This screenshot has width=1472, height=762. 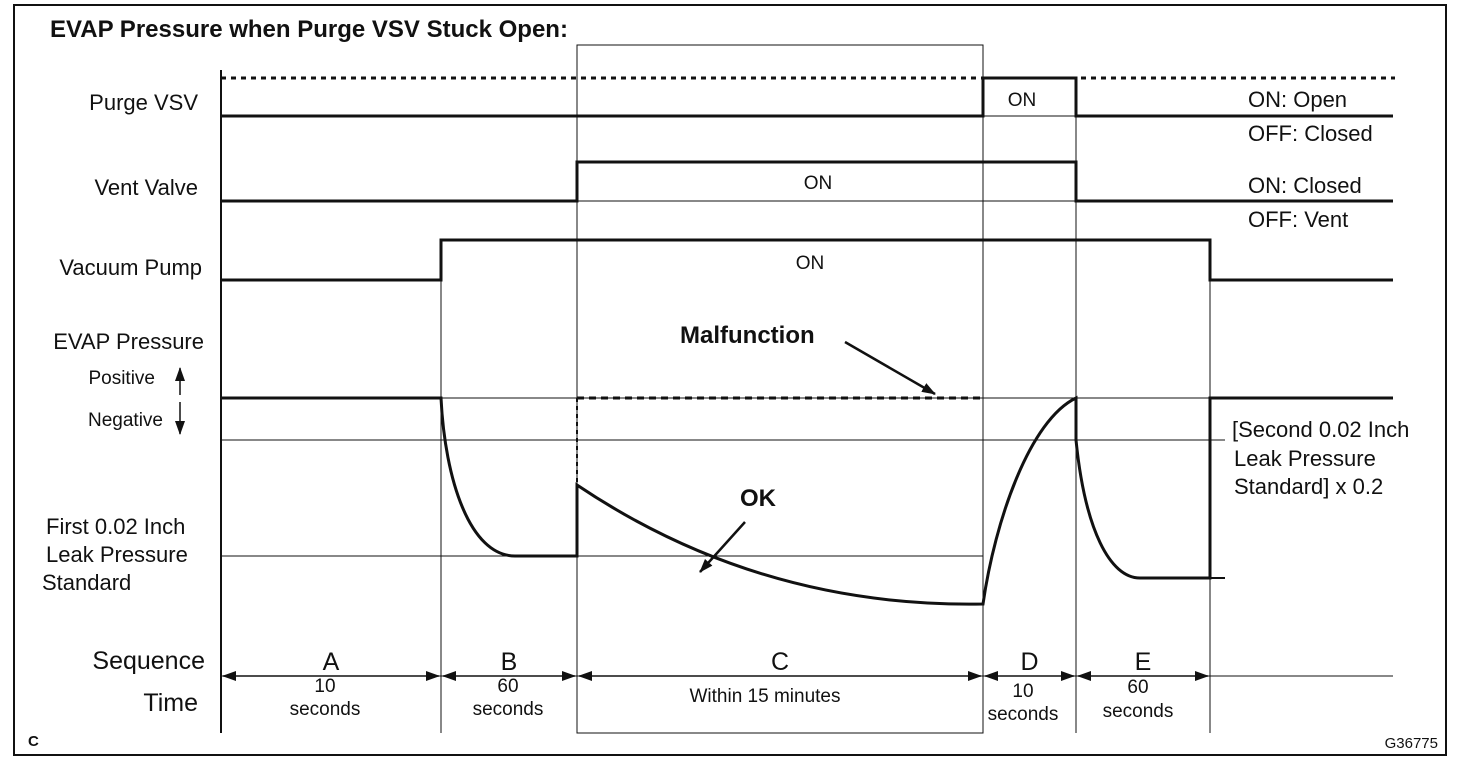 I want to click on phase-time: Within 15 minutes, so click(x=764, y=696).